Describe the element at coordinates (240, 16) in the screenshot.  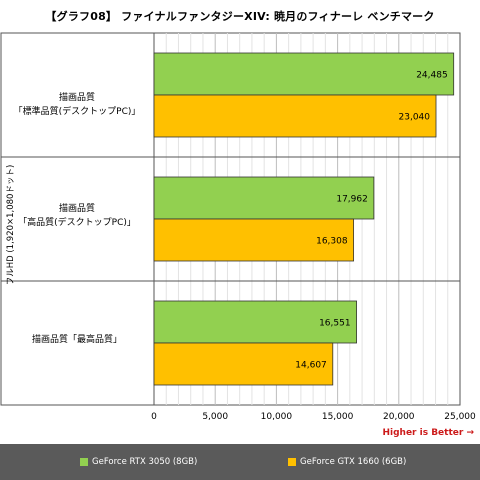
I see `chart-title: 【グラフ08】 ファイナルファンタジーXIV: 暁月のフィナーレ ベンチマーク` at that location.